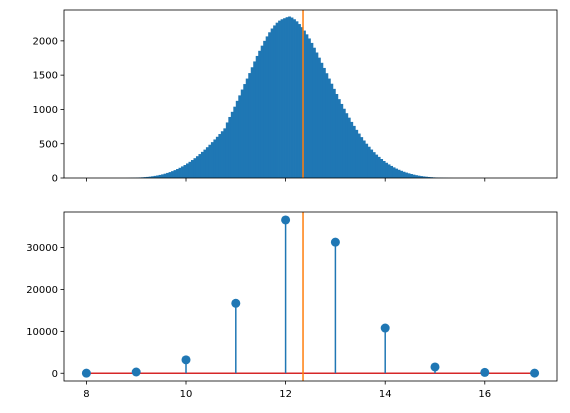 The width and height of the screenshot is (570, 413). I want to click on stem-ytick-label: 0, so click(55, 374).